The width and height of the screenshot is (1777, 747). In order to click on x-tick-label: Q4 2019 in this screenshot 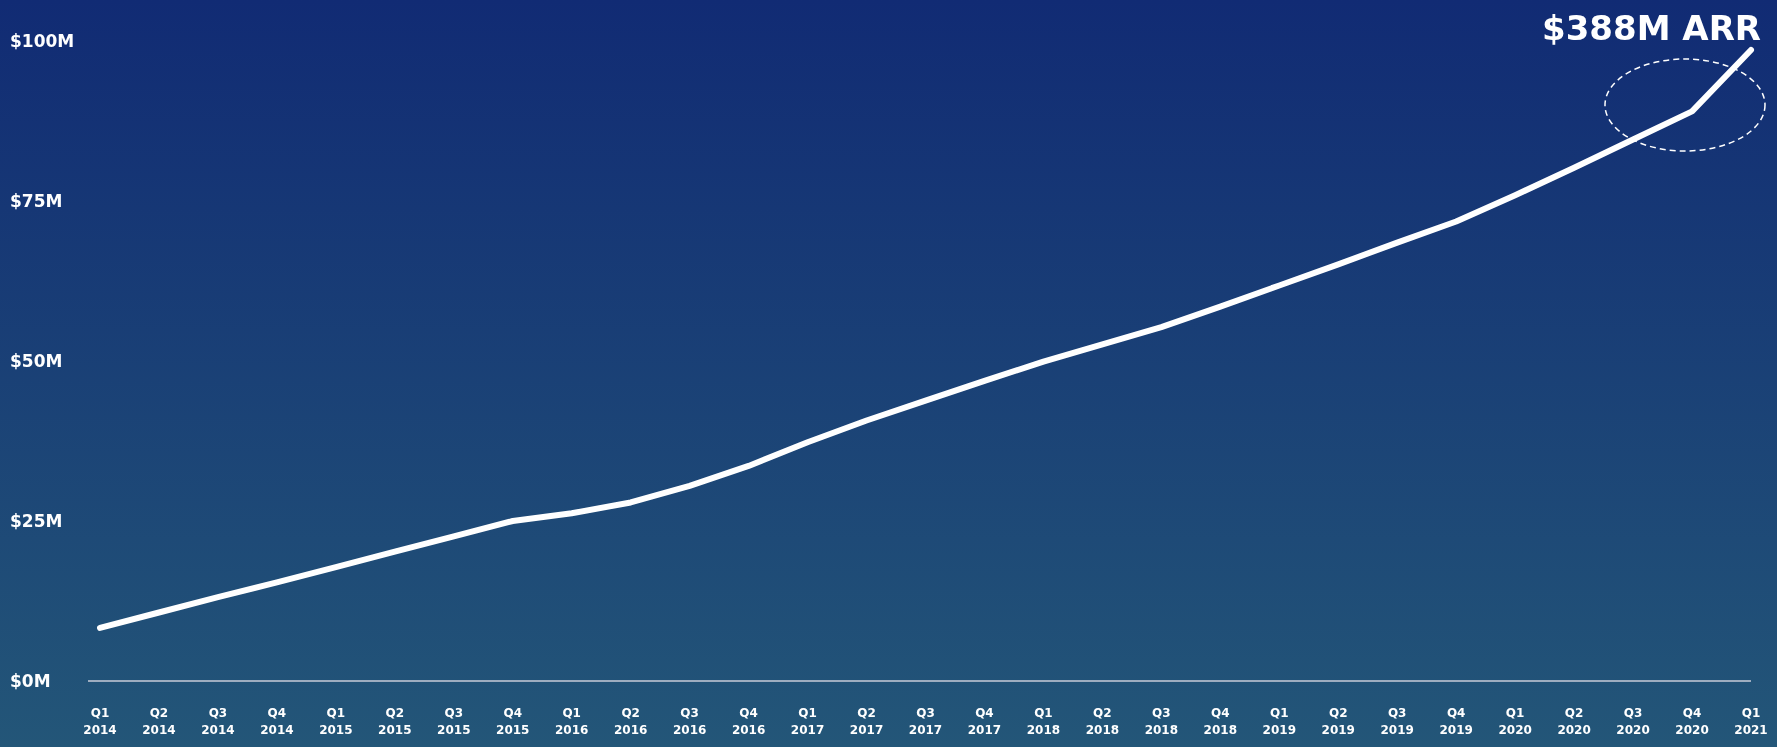, I will do `click(1456, 721)`.